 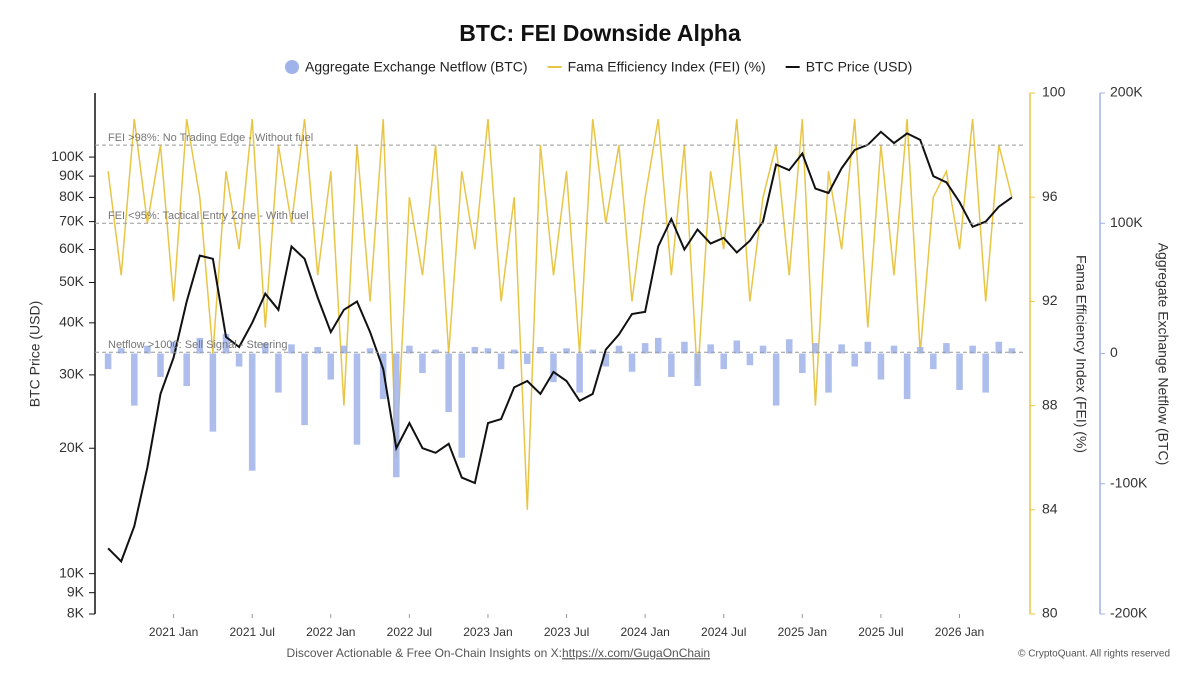 I want to click on y-tick-label: 80K, so click(x=72, y=196).